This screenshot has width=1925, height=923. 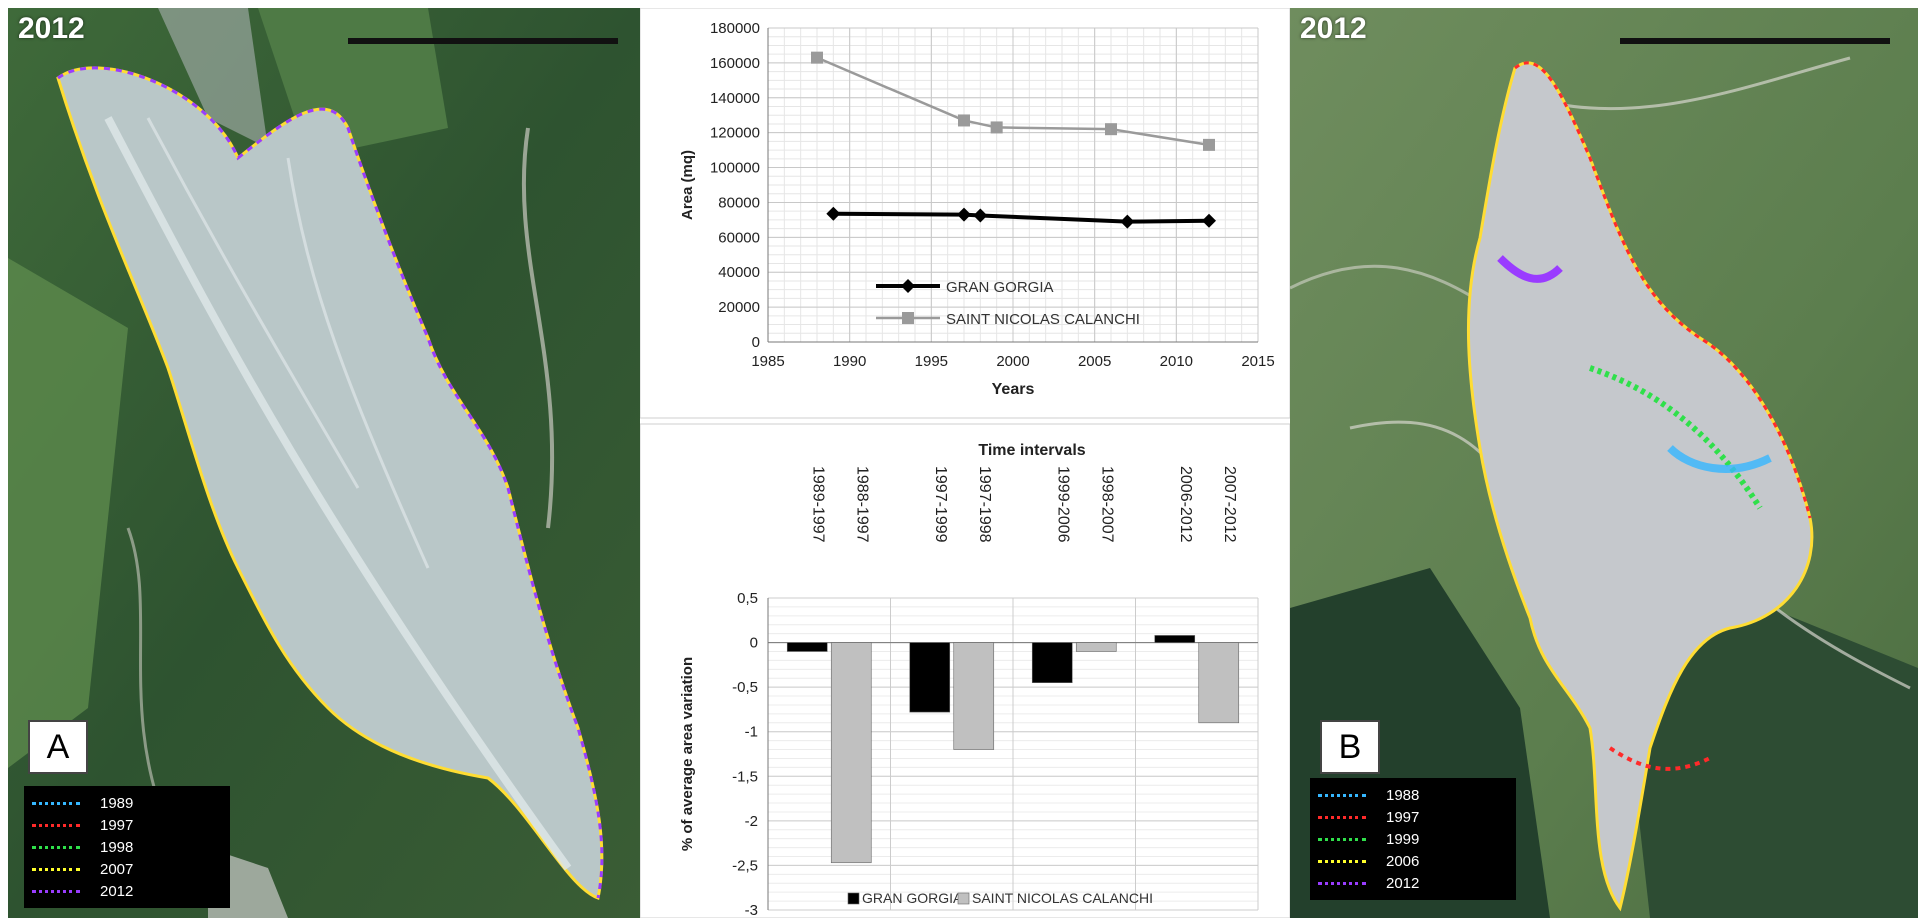 I want to click on bar-chart-title: Time intervals, so click(x=1031, y=450).